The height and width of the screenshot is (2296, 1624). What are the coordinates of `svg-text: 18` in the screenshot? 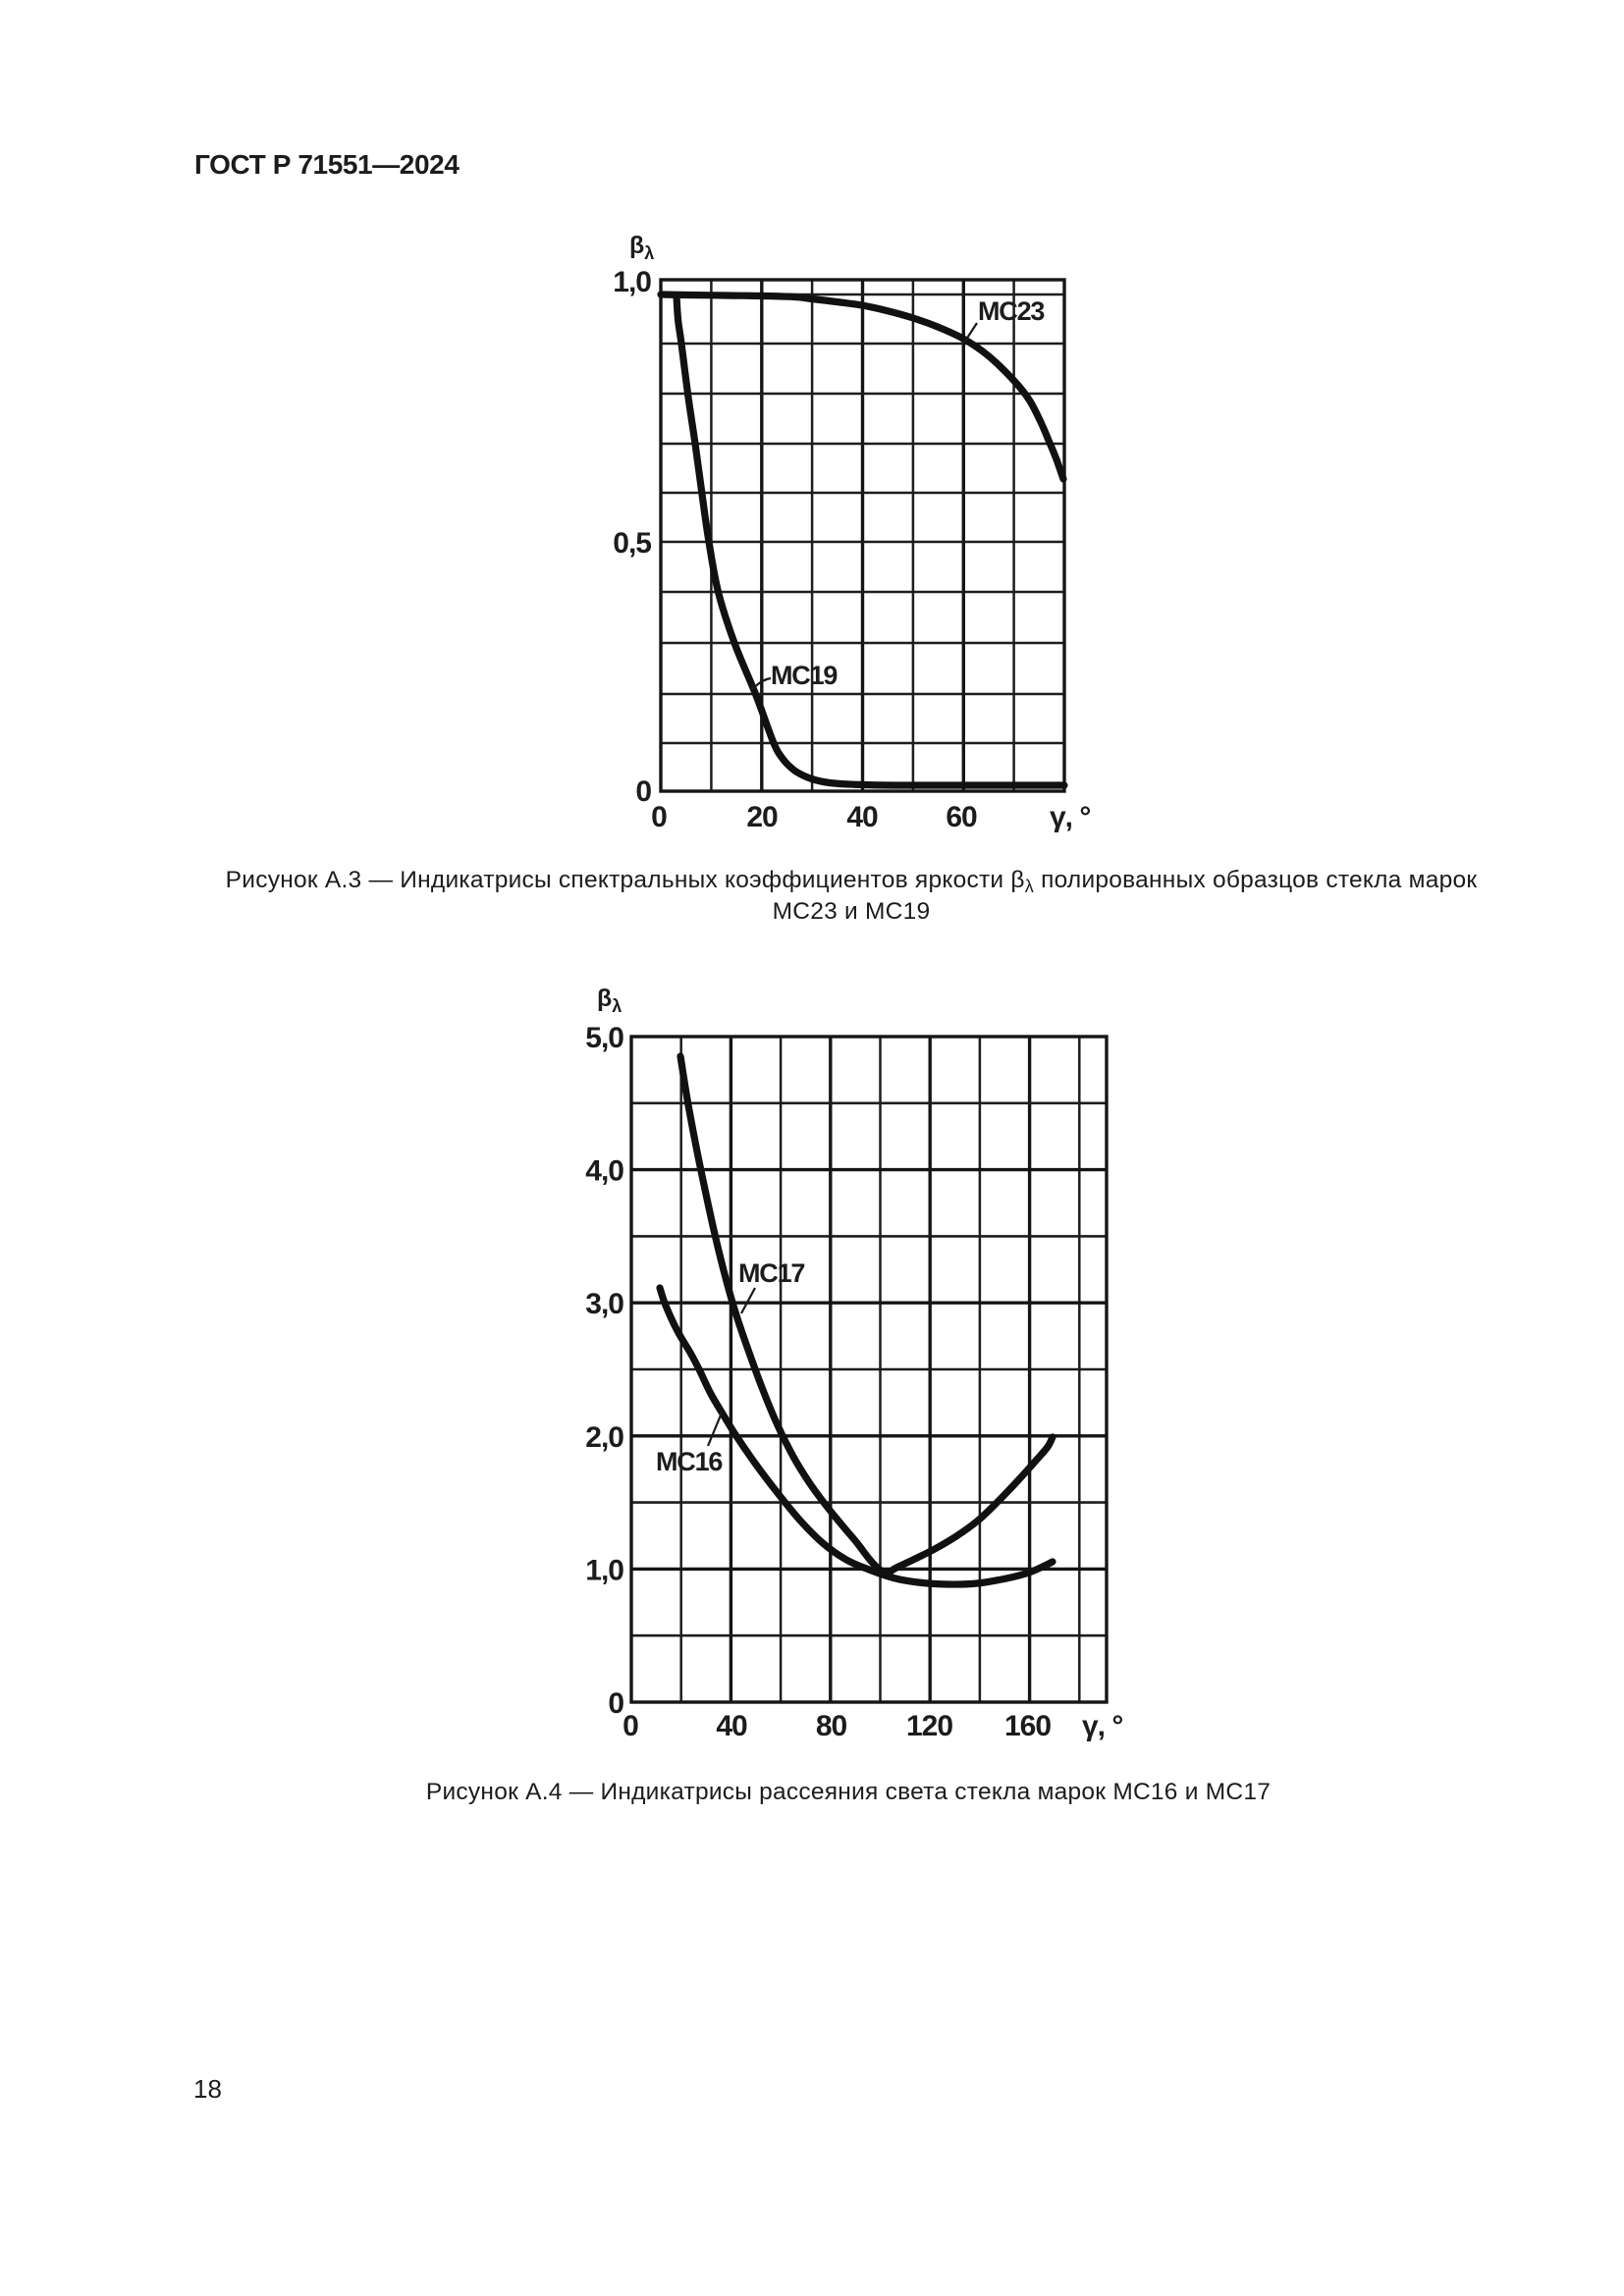 It's located at (207, 2089).